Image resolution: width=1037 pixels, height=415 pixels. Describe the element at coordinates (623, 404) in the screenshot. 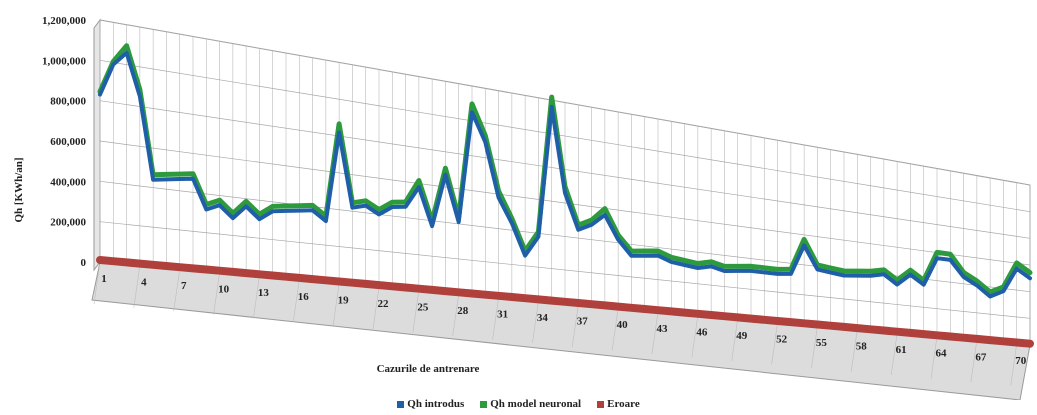

I see `legend-label-eroare: Eroare` at that location.